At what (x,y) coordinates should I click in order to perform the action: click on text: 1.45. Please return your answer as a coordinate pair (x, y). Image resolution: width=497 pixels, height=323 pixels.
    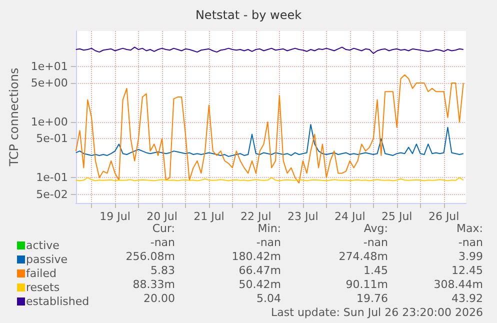
    Looking at the image, I should click on (376, 270).